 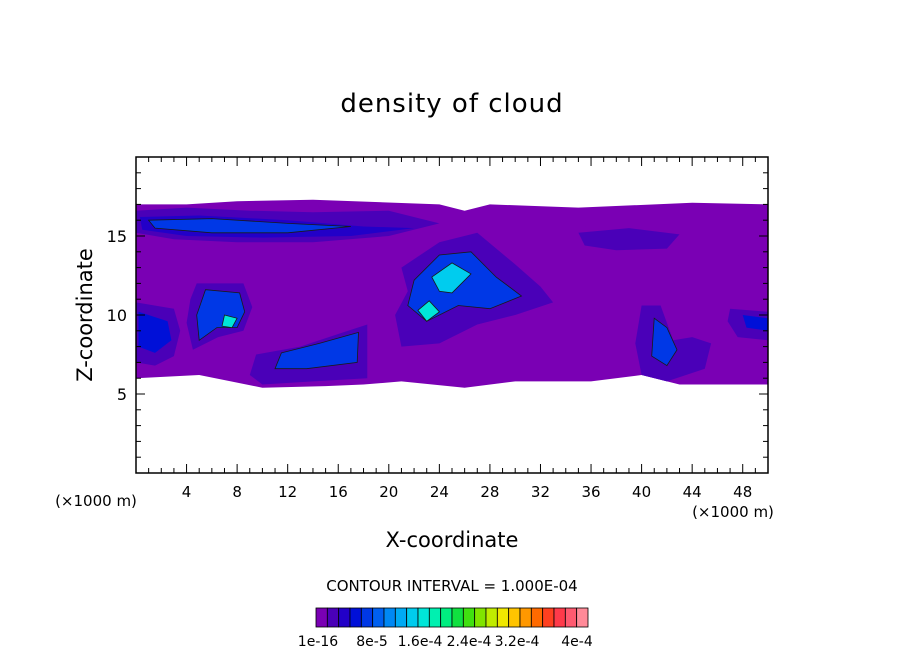 What do you see at coordinates (540, 492) in the screenshot?
I see `x-tick-label-32: 32` at bounding box center [540, 492].